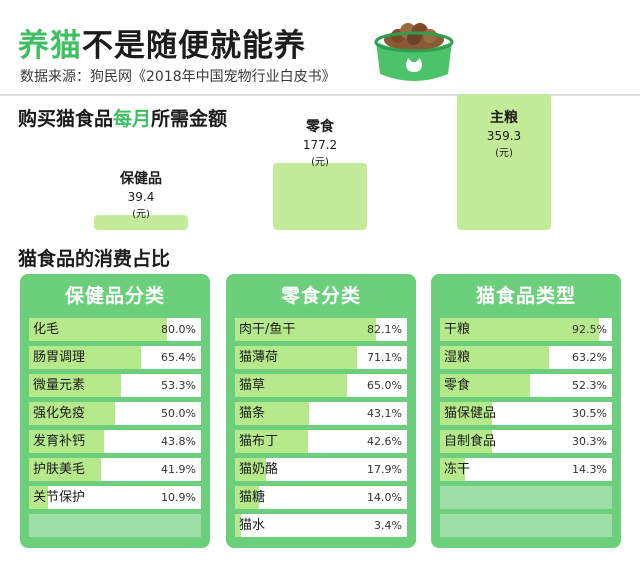 This screenshot has width=640, height=568. Describe the element at coordinates (66, 119) in the screenshot. I see `spend-title-pre: 购买猫食品` at that location.